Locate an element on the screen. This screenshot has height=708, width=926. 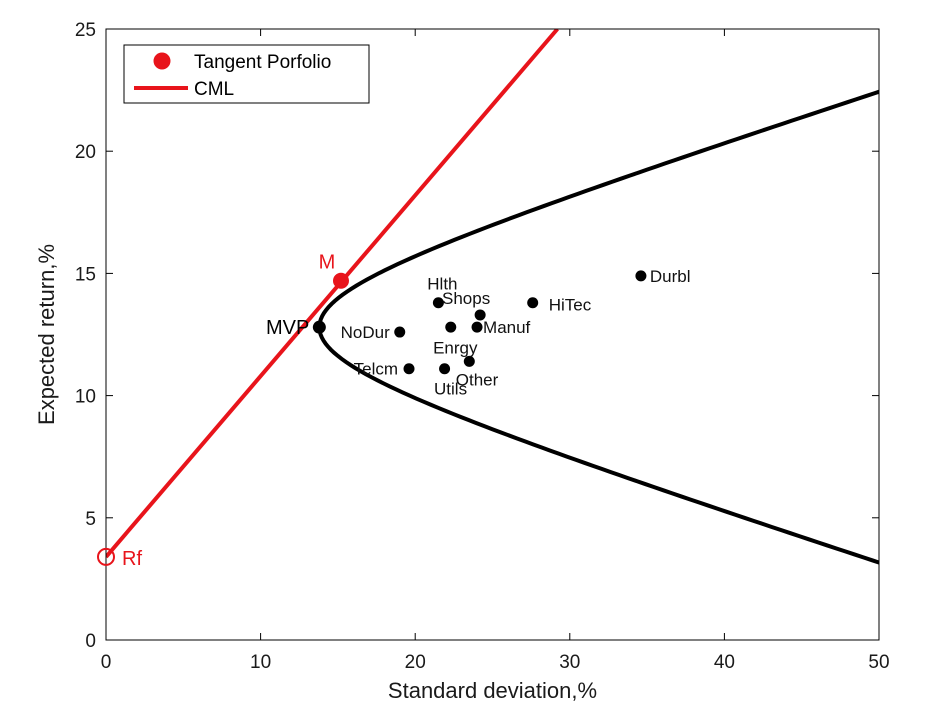
asset-label-utils: Utils is located at coordinates (450, 389).